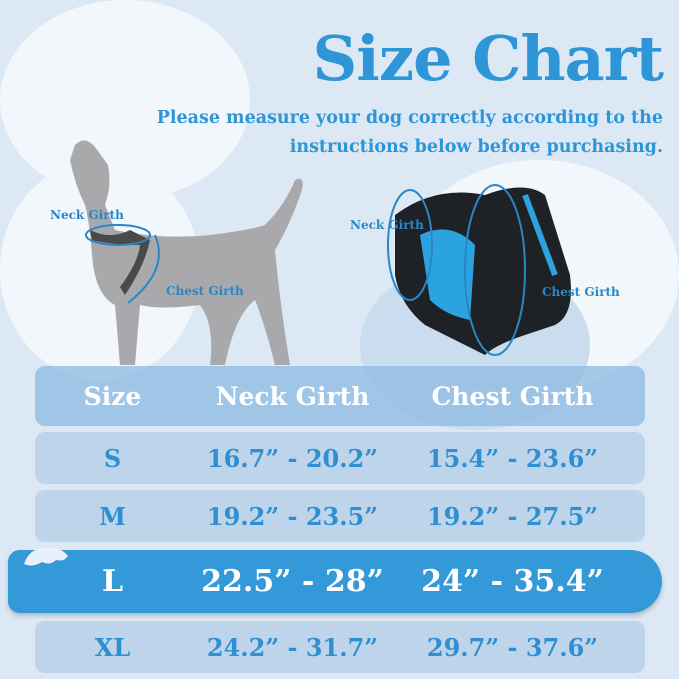 This screenshot has height=679, width=679. Describe the element at coordinates (46, 556) in the screenshot. I see `dog-head-icon` at that location.